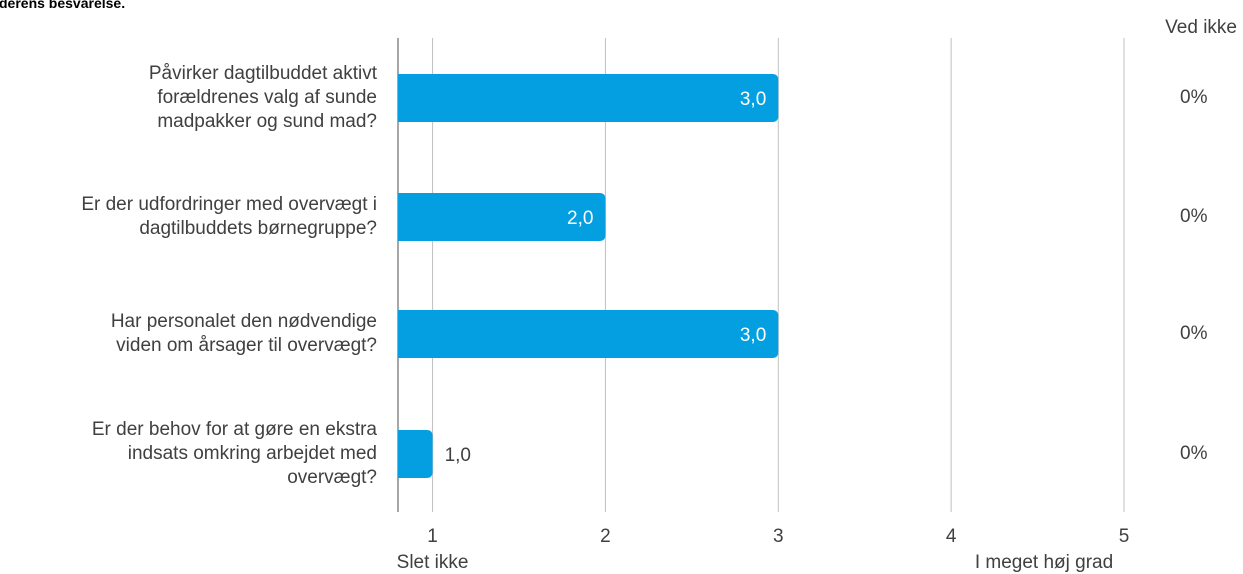 The height and width of the screenshot is (574, 1243). What do you see at coordinates (1124, 536) in the screenshot?
I see `x-tick-label-5: 5` at bounding box center [1124, 536].